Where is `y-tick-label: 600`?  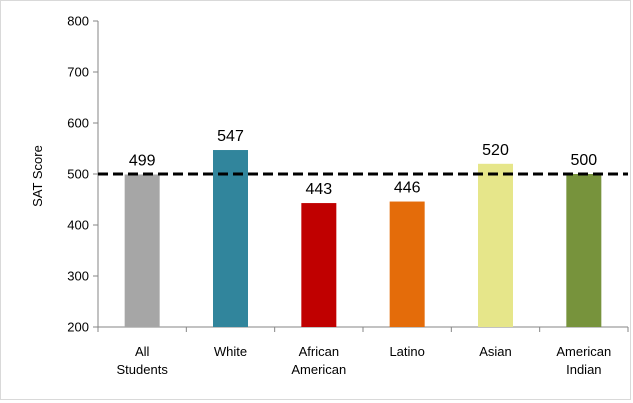
y-tick-label: 600 is located at coordinates (78, 123).